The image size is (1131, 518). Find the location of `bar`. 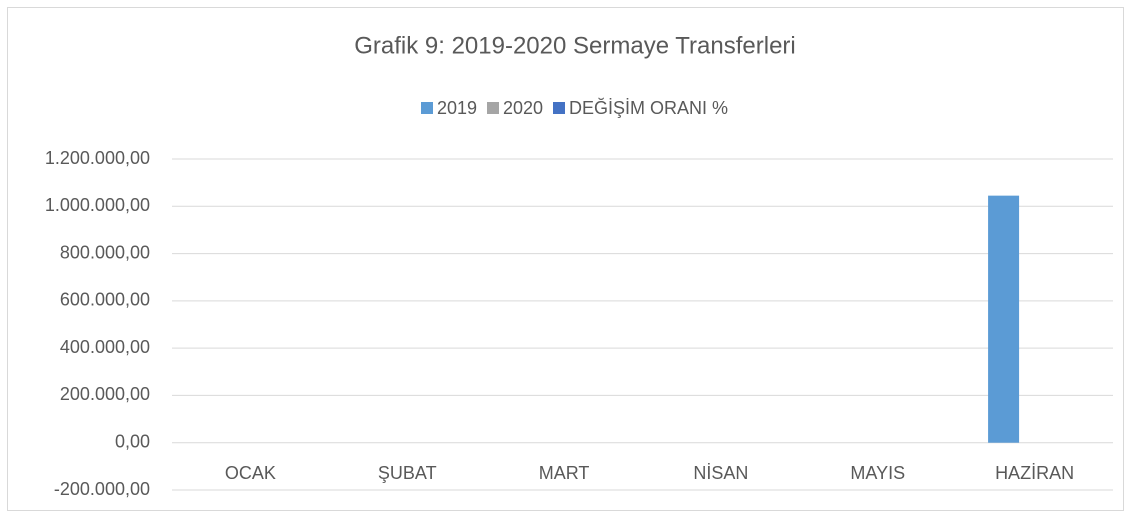

bar is located at coordinates (1004, 319).